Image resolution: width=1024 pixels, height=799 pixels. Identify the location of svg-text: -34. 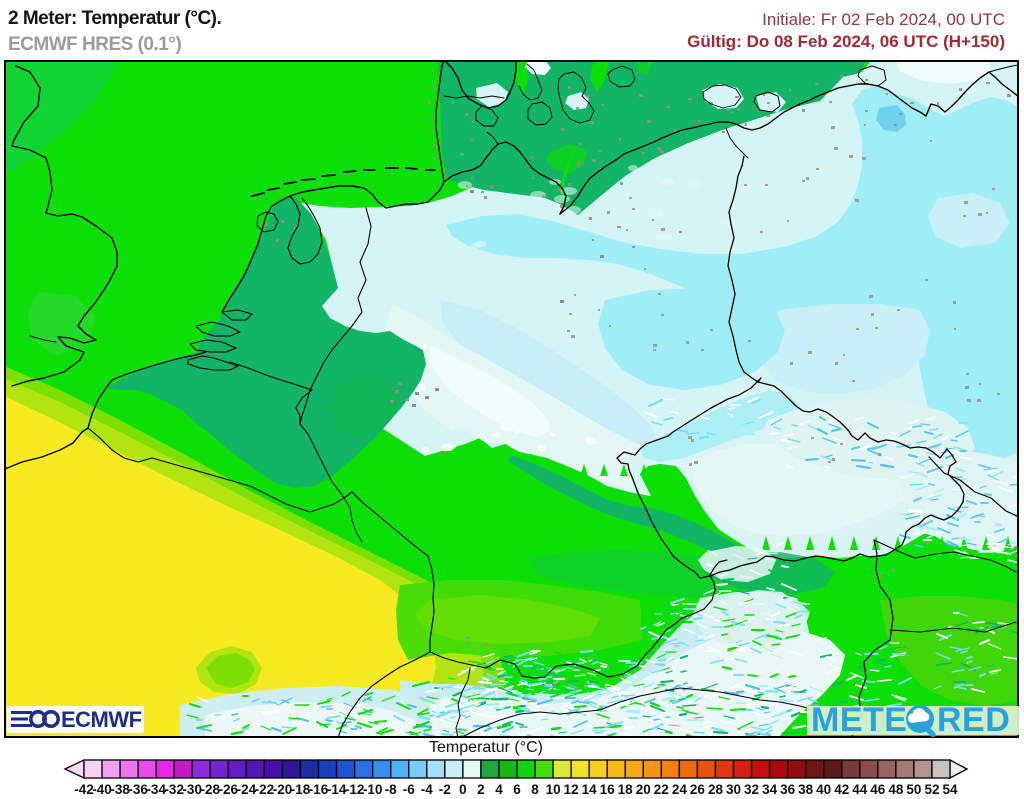
(156, 789).